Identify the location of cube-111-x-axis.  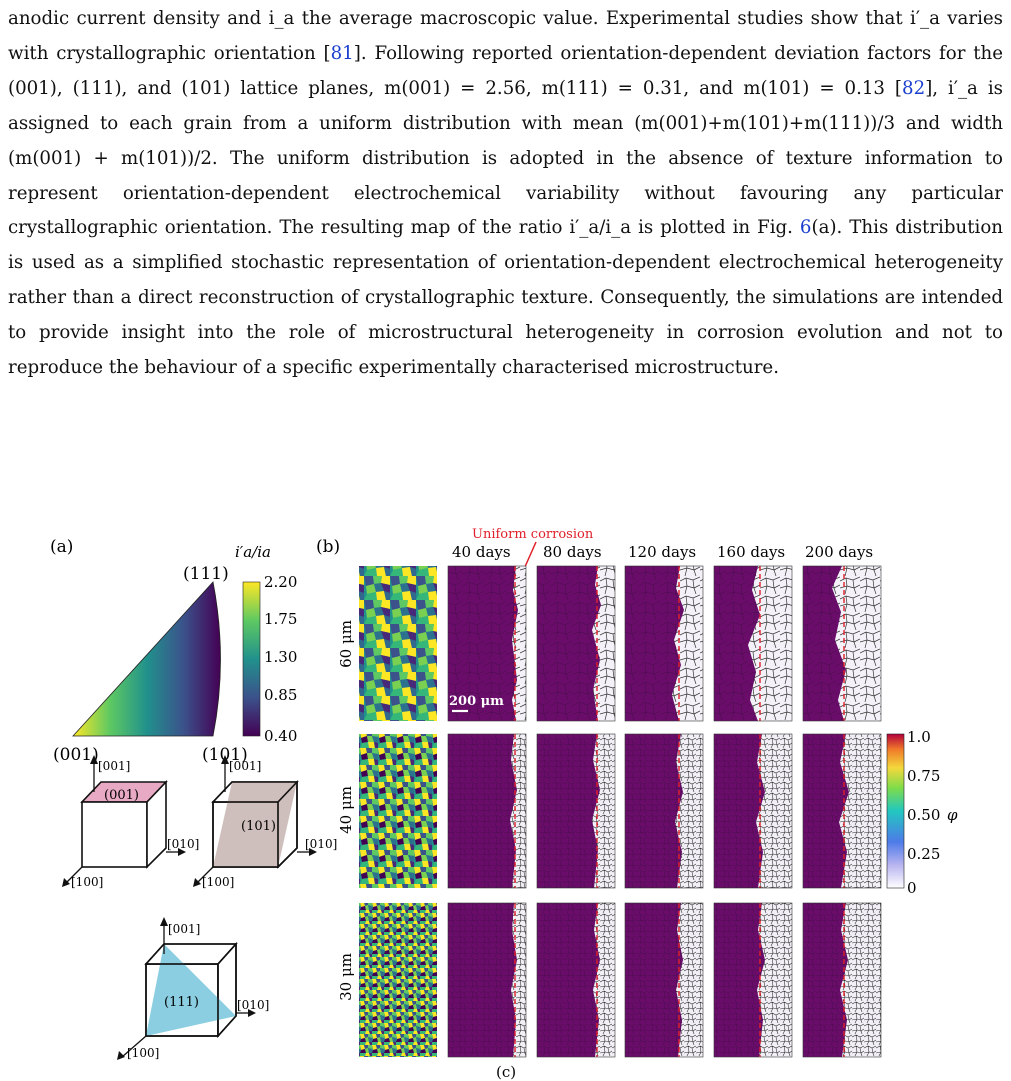
(134, 1046).